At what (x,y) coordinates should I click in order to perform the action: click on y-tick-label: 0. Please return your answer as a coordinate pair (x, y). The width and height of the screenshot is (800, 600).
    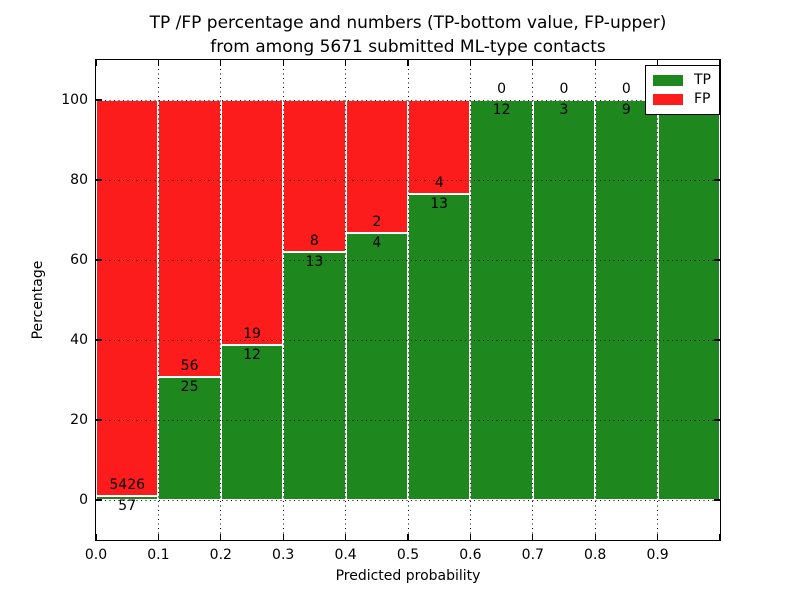
    Looking at the image, I should click on (83, 500).